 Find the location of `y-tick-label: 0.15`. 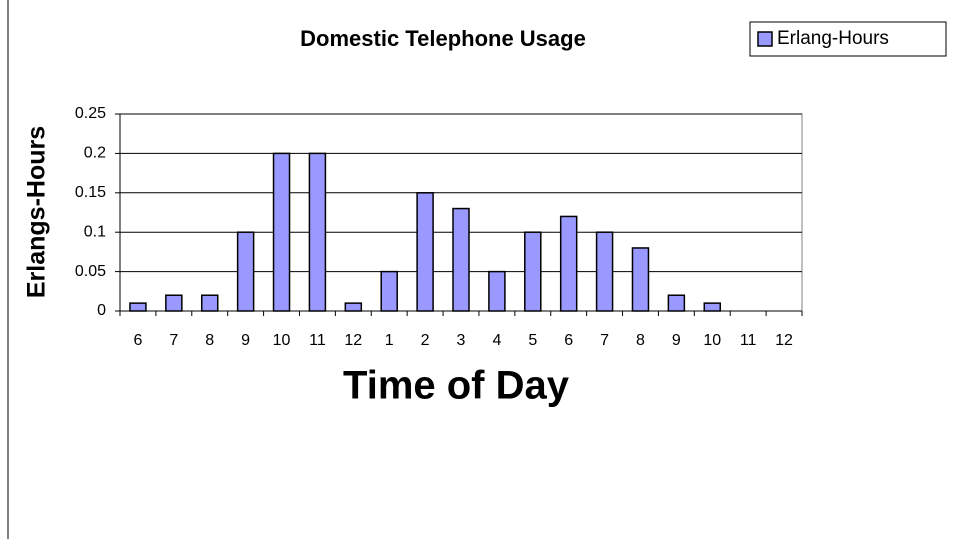

y-tick-label: 0.15 is located at coordinates (90, 192).